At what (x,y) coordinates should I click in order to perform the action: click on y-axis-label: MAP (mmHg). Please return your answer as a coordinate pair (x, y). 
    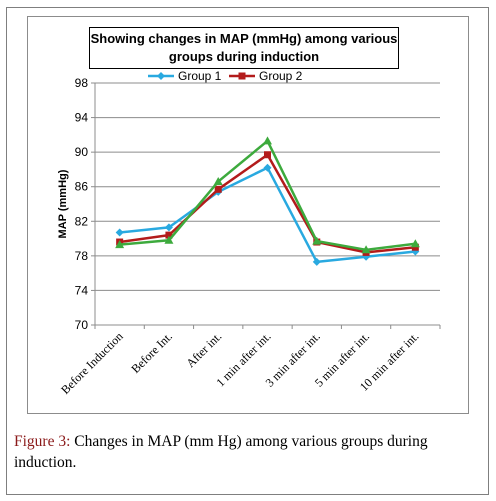
    Looking at the image, I should click on (63, 203).